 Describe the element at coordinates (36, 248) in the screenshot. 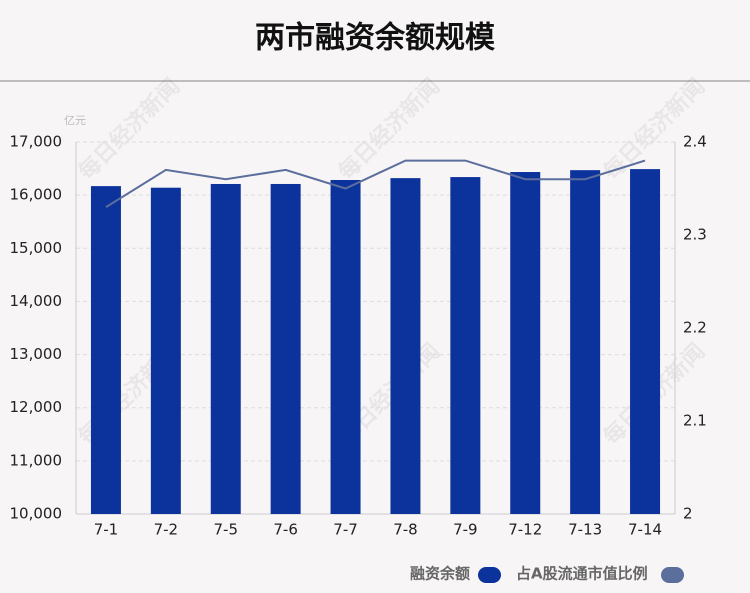

I see `y-tick-label: 15,000` at that location.